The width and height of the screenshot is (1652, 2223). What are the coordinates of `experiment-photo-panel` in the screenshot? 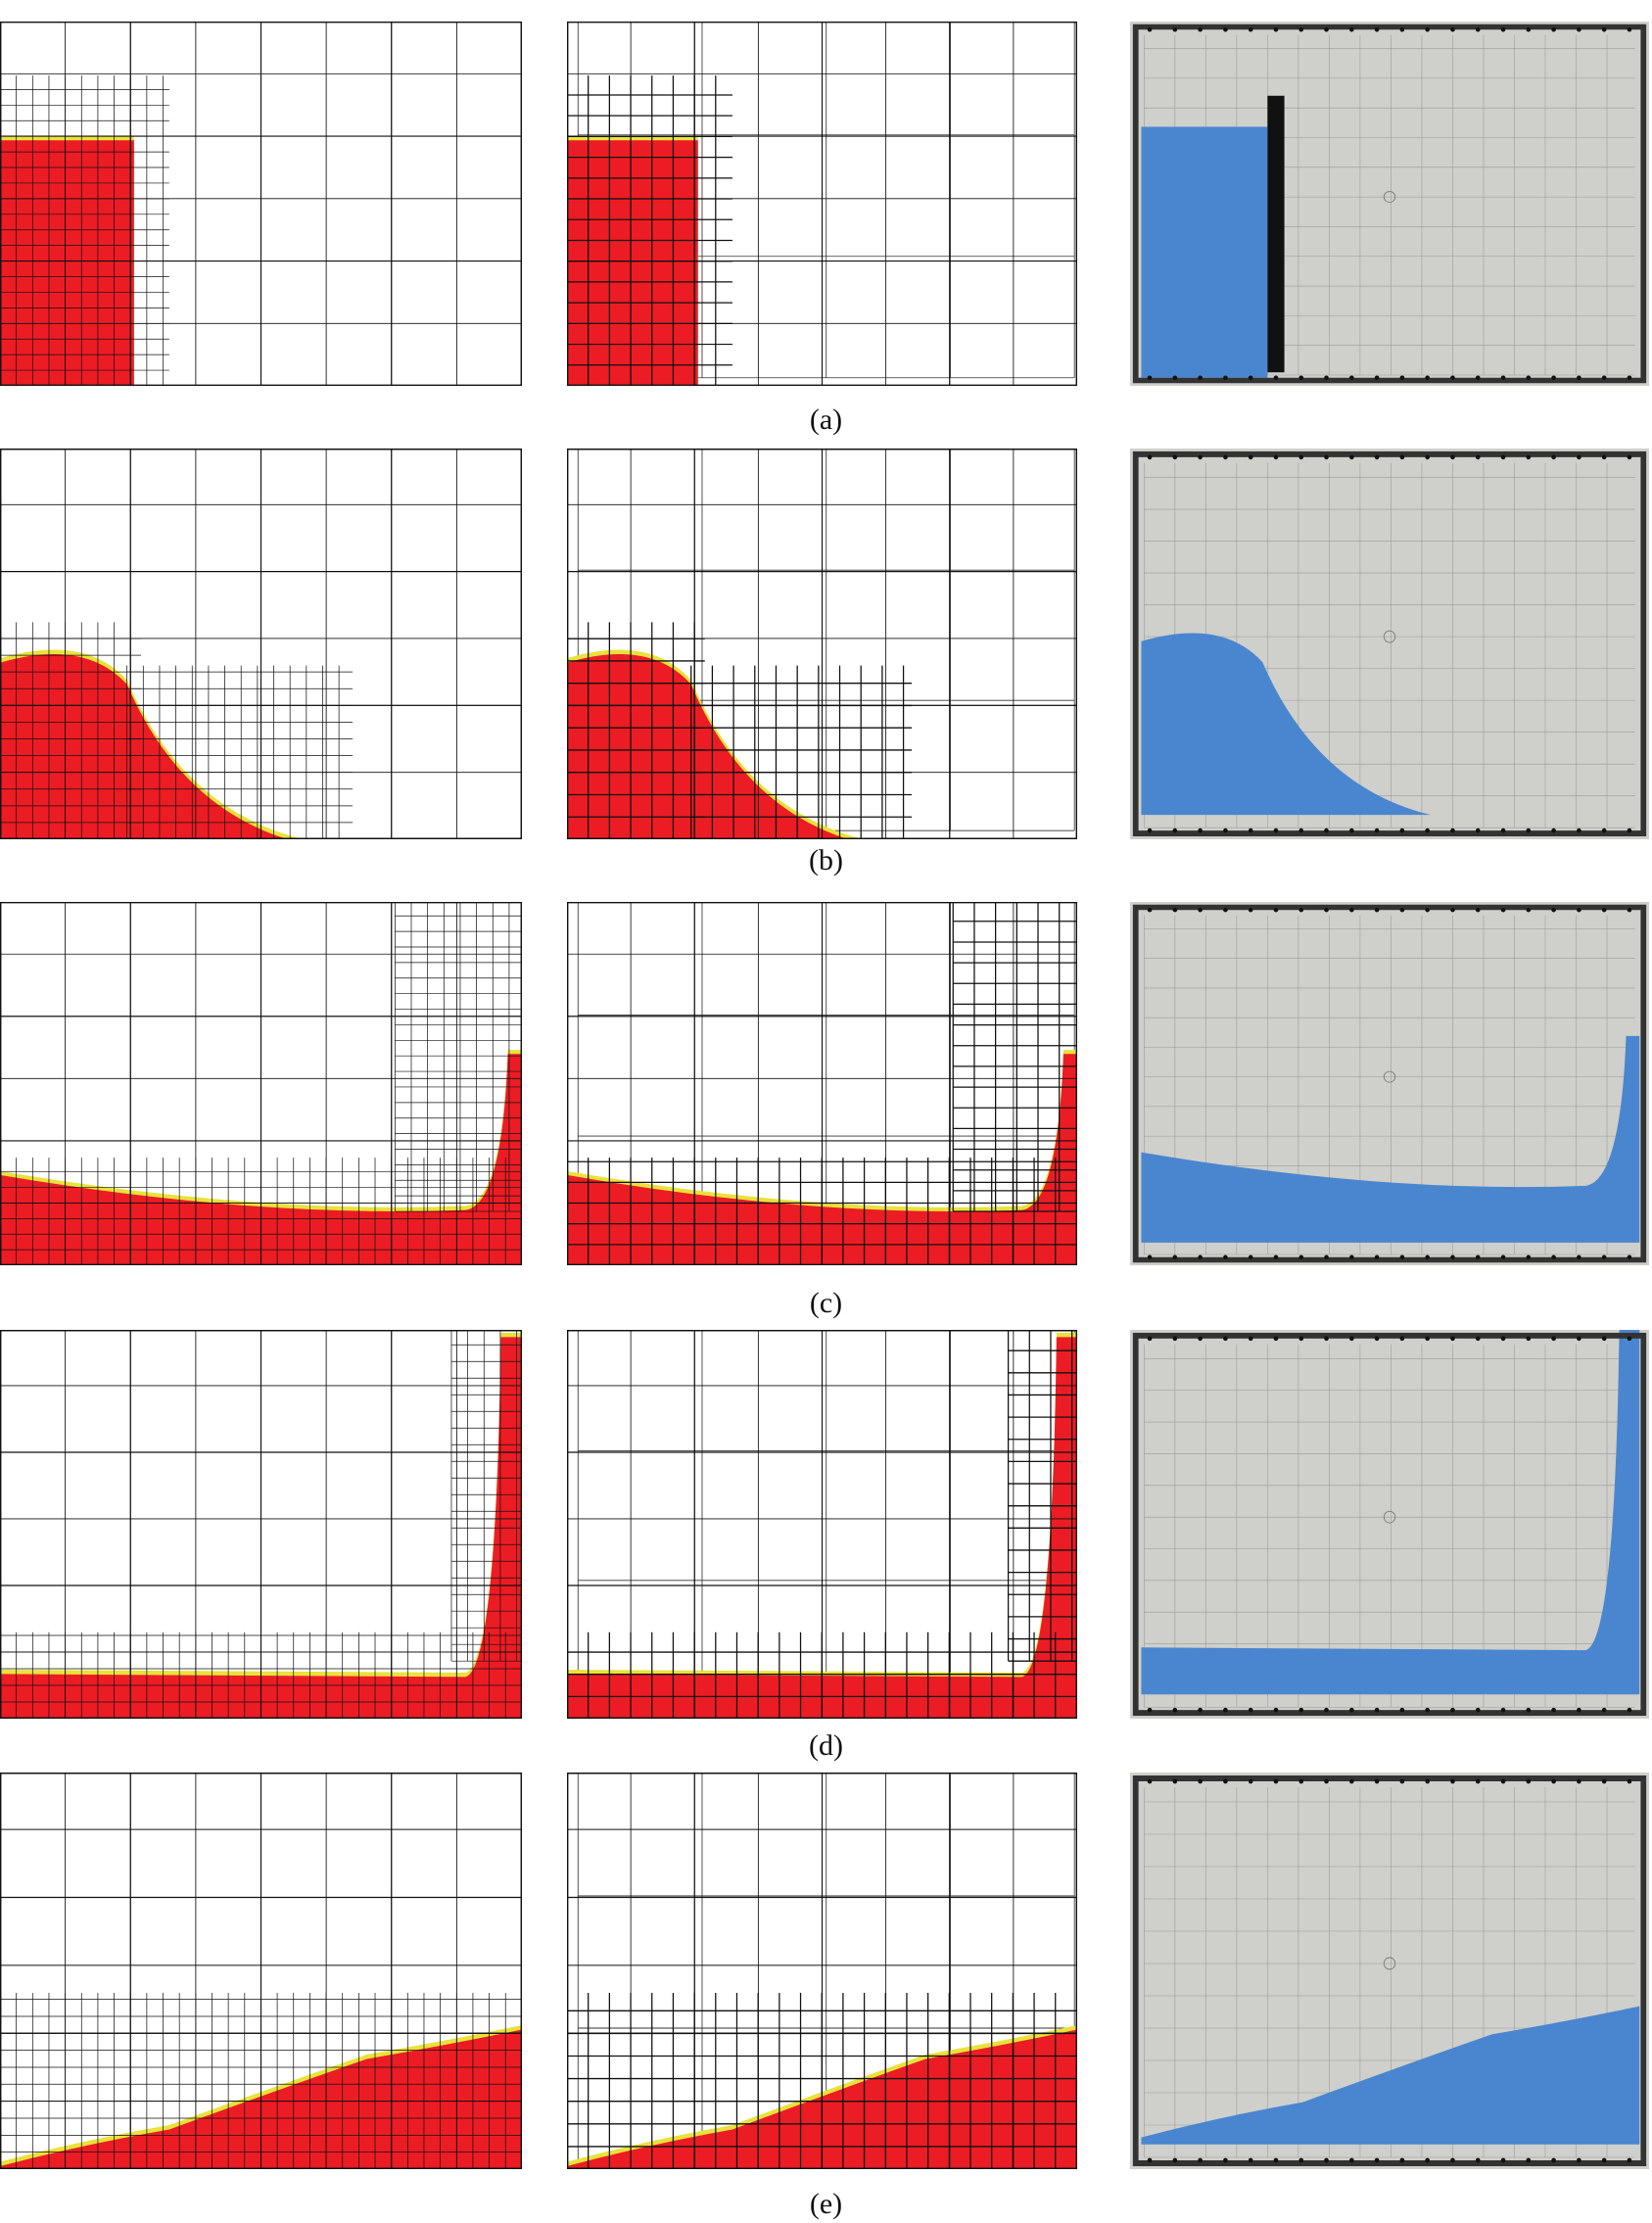 It's located at (1389, 644).